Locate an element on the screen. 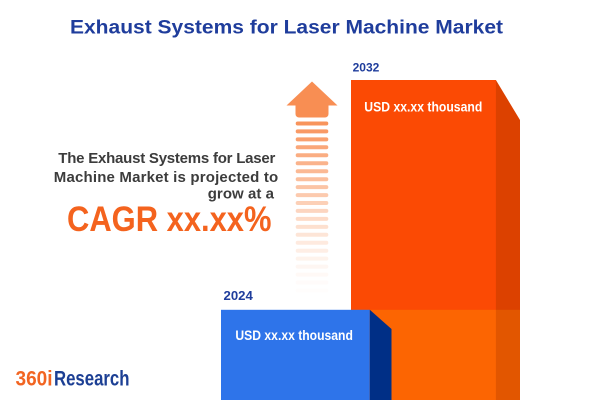  svg-text: CAGR xx.xx% is located at coordinates (169, 219).